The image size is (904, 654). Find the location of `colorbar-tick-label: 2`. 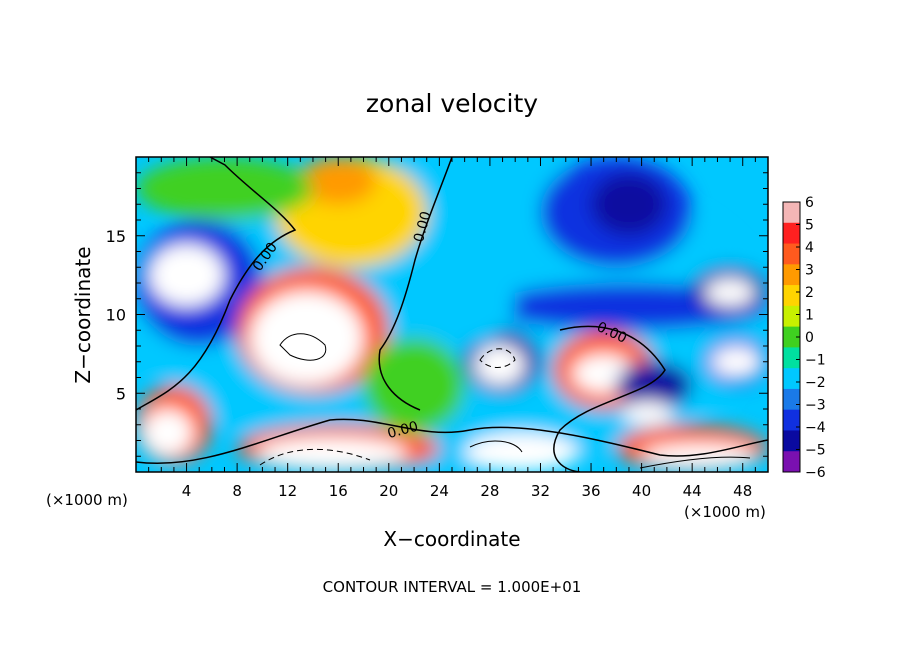

colorbar-tick-label: 2 is located at coordinates (809, 293).